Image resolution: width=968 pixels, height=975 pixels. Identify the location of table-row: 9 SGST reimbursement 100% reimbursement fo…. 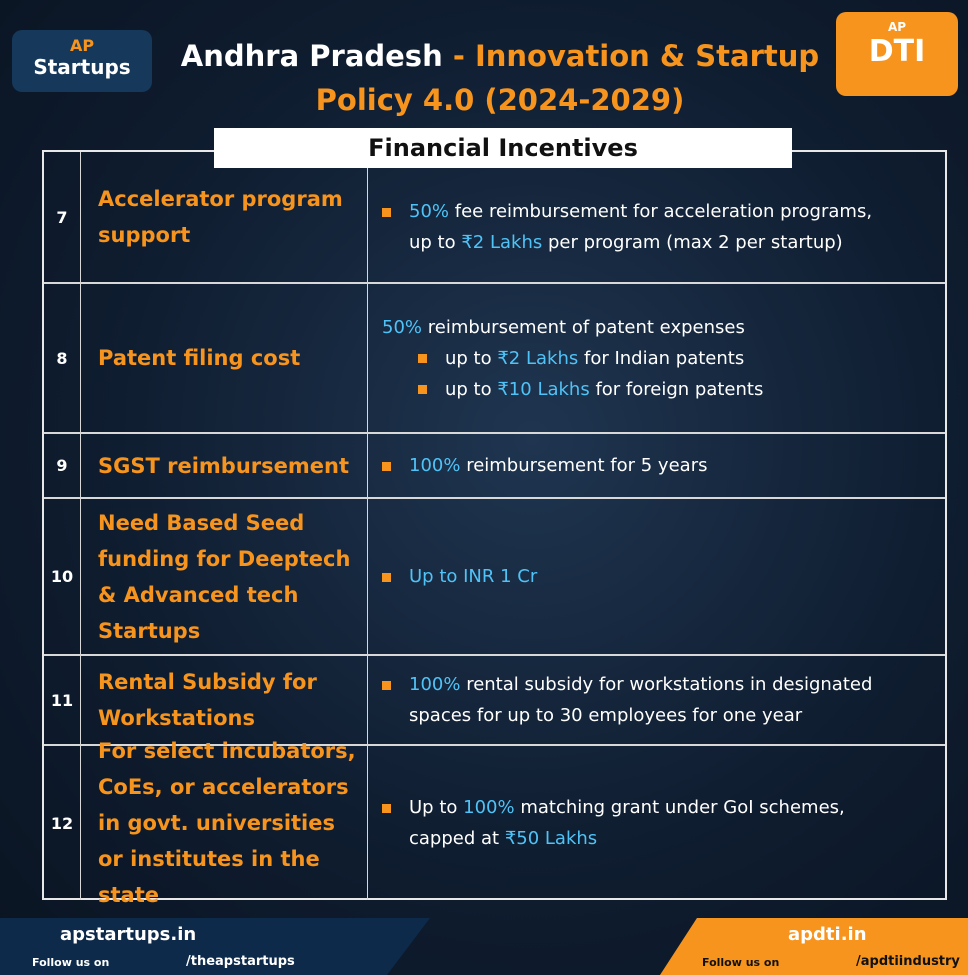
(494, 464).